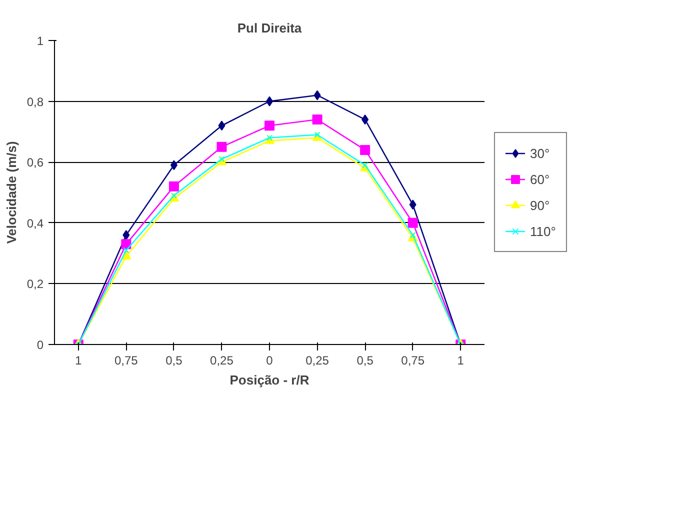  Describe the element at coordinates (40, 41) in the screenshot. I see `y-tick-label: 1` at that location.